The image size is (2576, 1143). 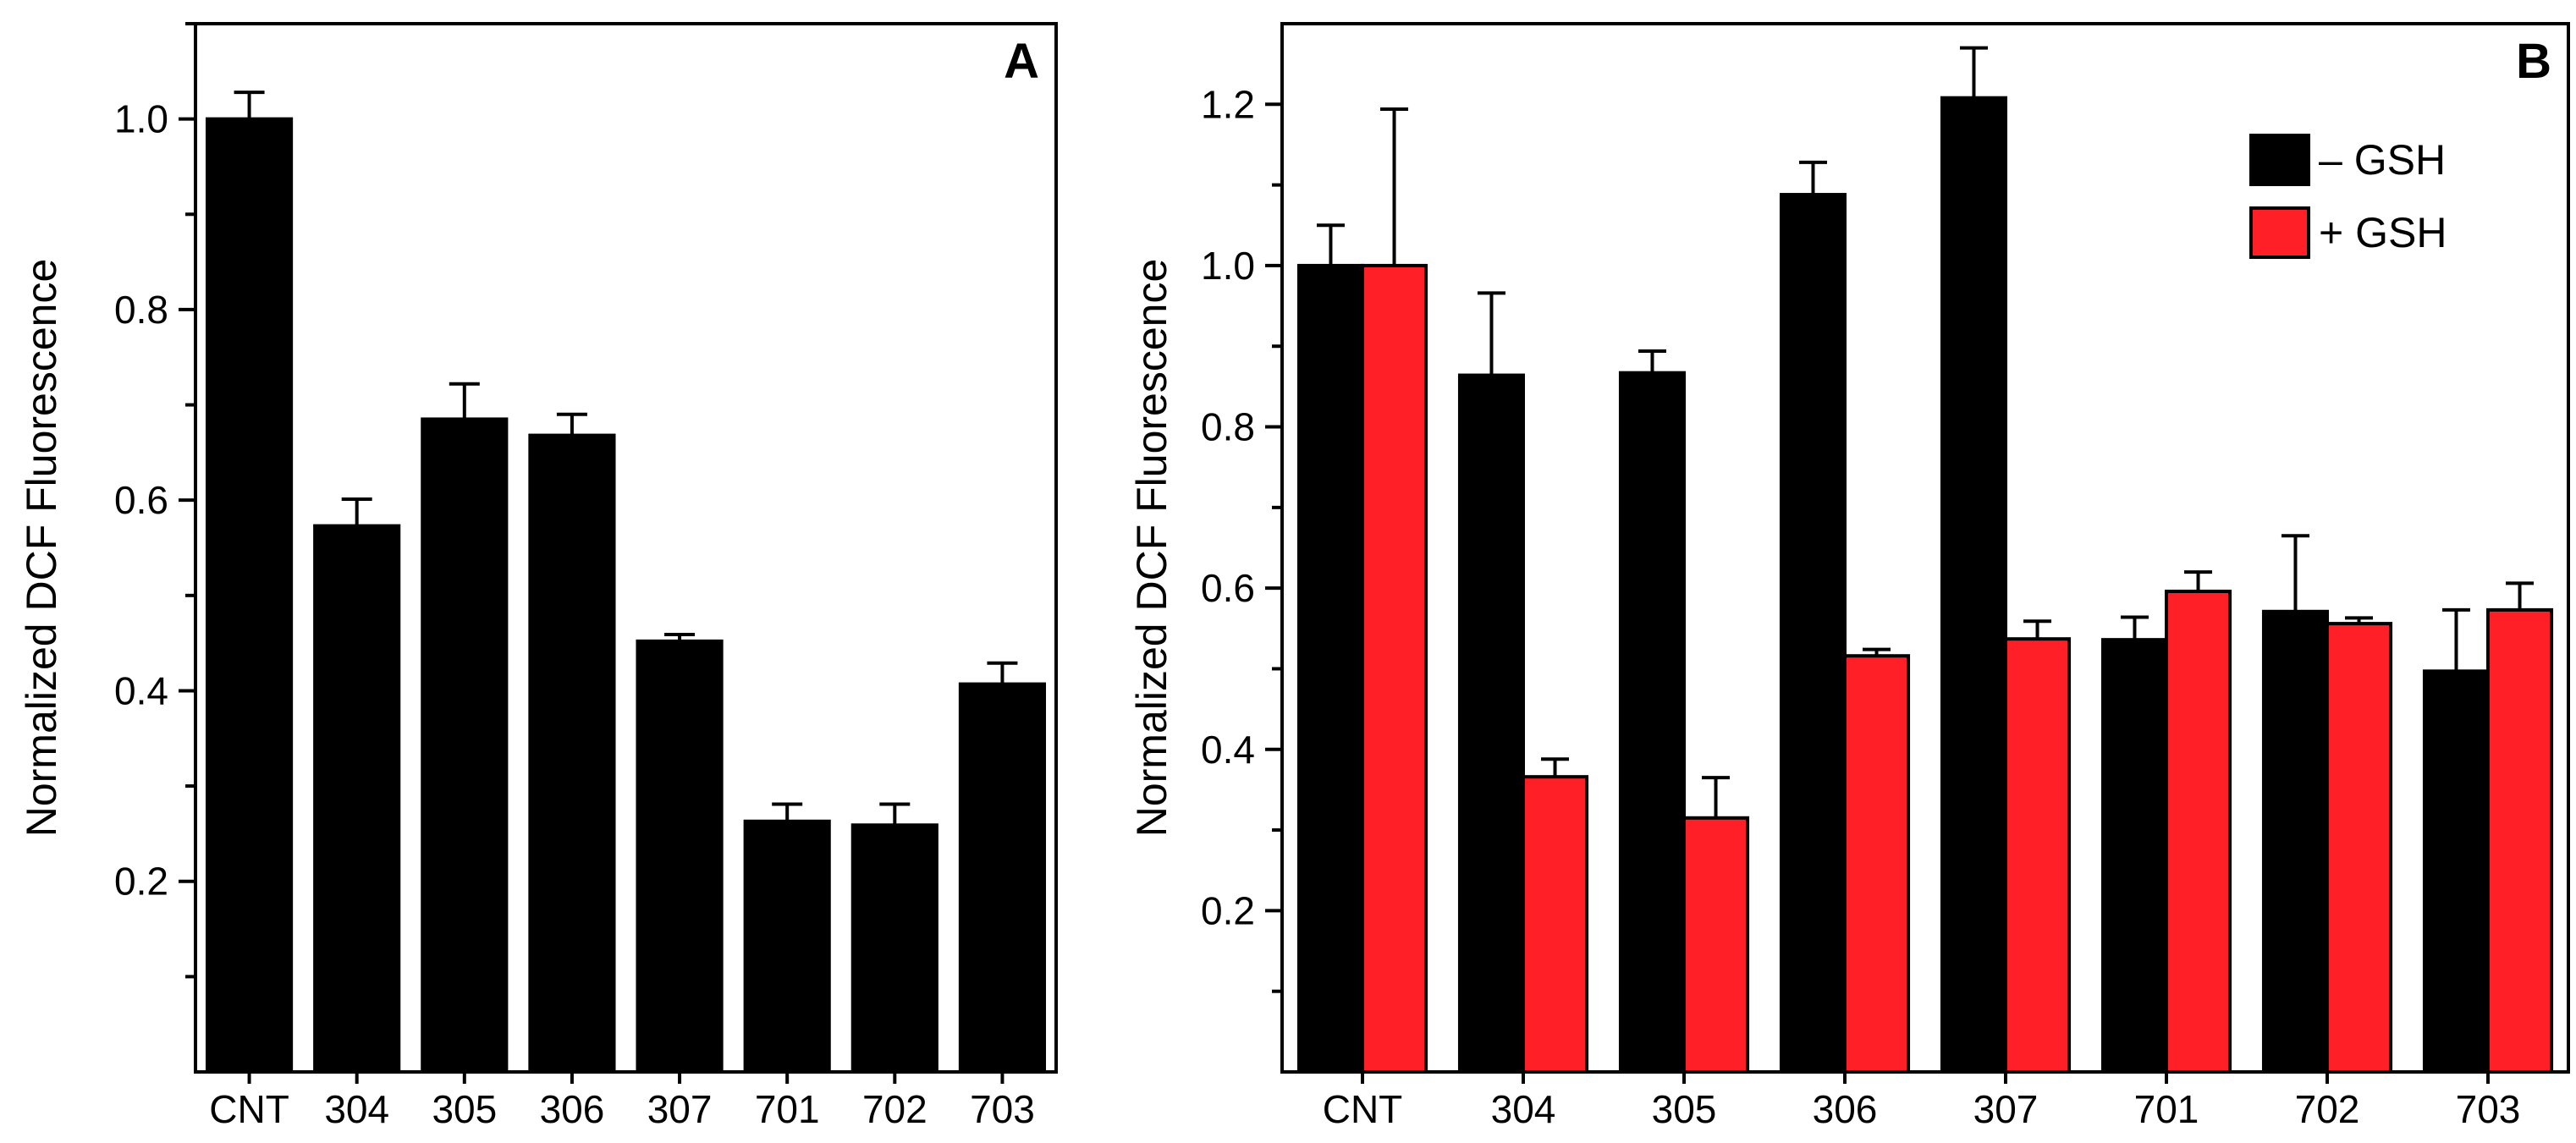 What do you see at coordinates (1151, 548) in the screenshot?
I see `b-y-axis-title: Normalized DCF Fluorescence` at bounding box center [1151, 548].